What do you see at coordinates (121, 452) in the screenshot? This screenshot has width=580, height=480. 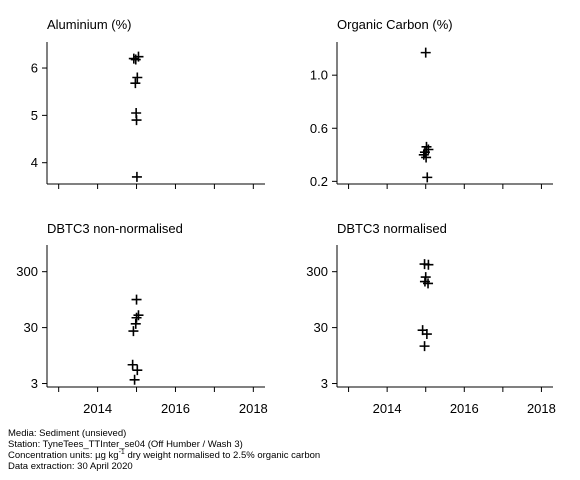 I see `footer-units-exponent: -1` at bounding box center [121, 452].